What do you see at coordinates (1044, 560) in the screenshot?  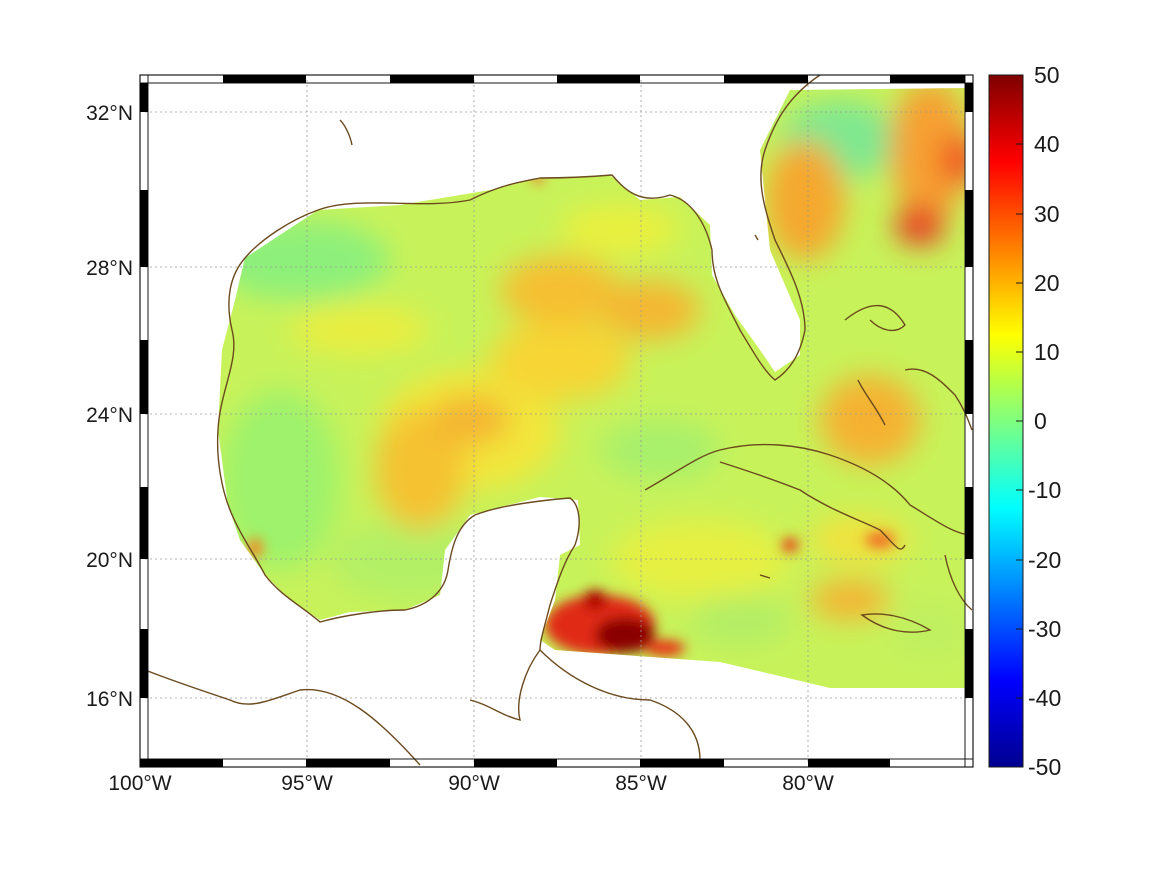 I see `colorbar-tick-label: -20` at bounding box center [1044, 560].